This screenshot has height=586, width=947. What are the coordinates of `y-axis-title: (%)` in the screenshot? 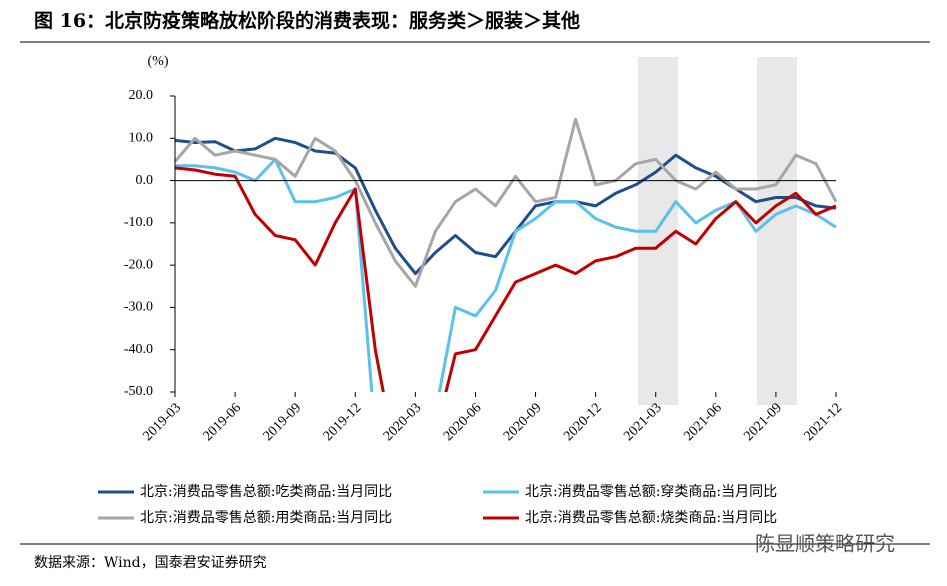 It's located at (158, 61).